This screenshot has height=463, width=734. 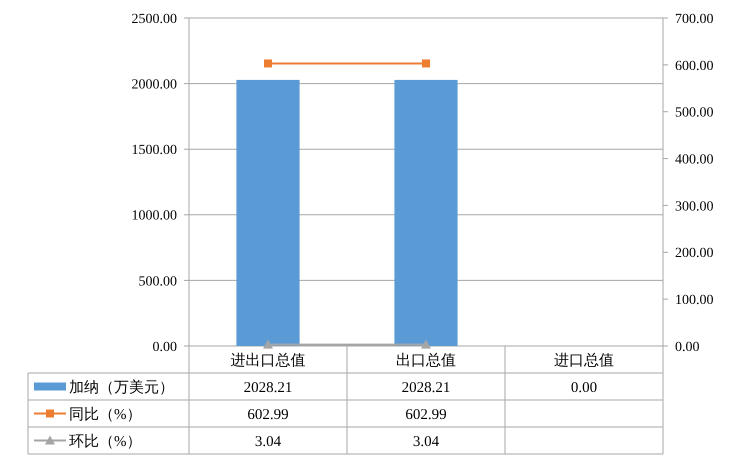 I want to click on y2-tick-label: 300.00, so click(x=694, y=206).